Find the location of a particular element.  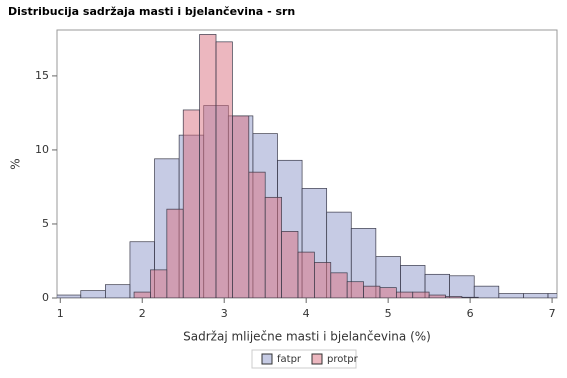

y-tick-label: 15 is located at coordinates (42, 75).